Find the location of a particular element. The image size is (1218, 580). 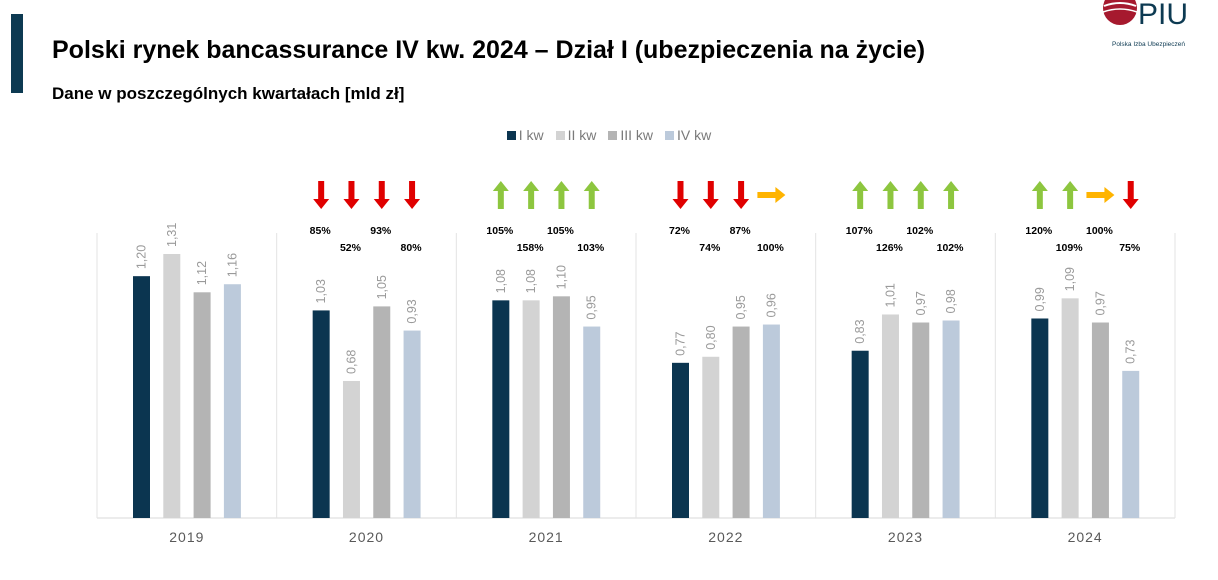

legend-item: II kw is located at coordinates (576, 135).